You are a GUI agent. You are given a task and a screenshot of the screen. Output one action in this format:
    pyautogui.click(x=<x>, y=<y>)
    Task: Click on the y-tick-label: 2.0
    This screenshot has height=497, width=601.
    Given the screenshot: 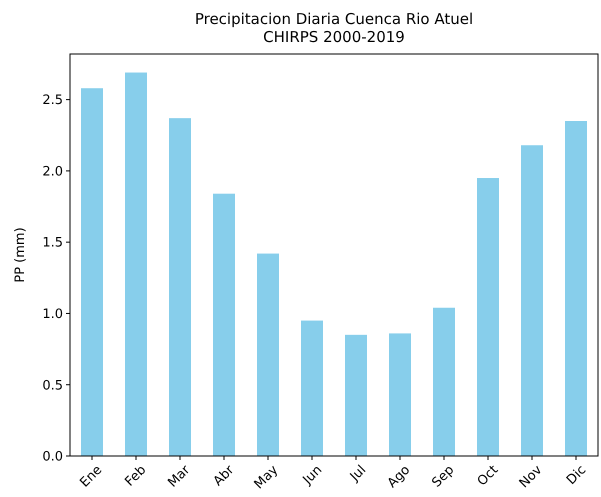 What is the action you would take?
    pyautogui.click(x=52, y=172)
    